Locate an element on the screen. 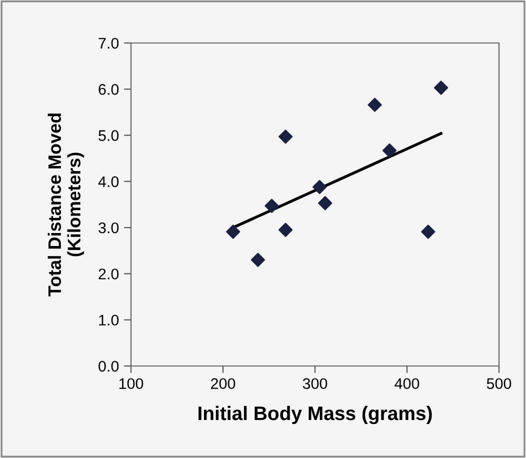 The image size is (526, 458). y-tick-label: 5.0 is located at coordinates (108, 135).